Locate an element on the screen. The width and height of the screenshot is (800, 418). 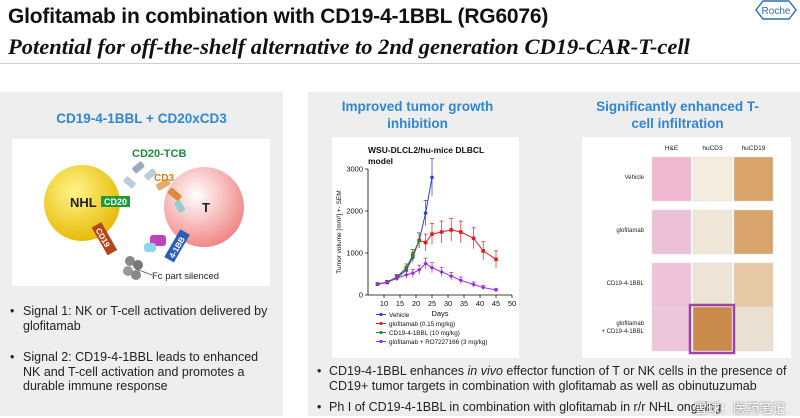
roche-logo-text: Roche is located at coordinates (776, 11).